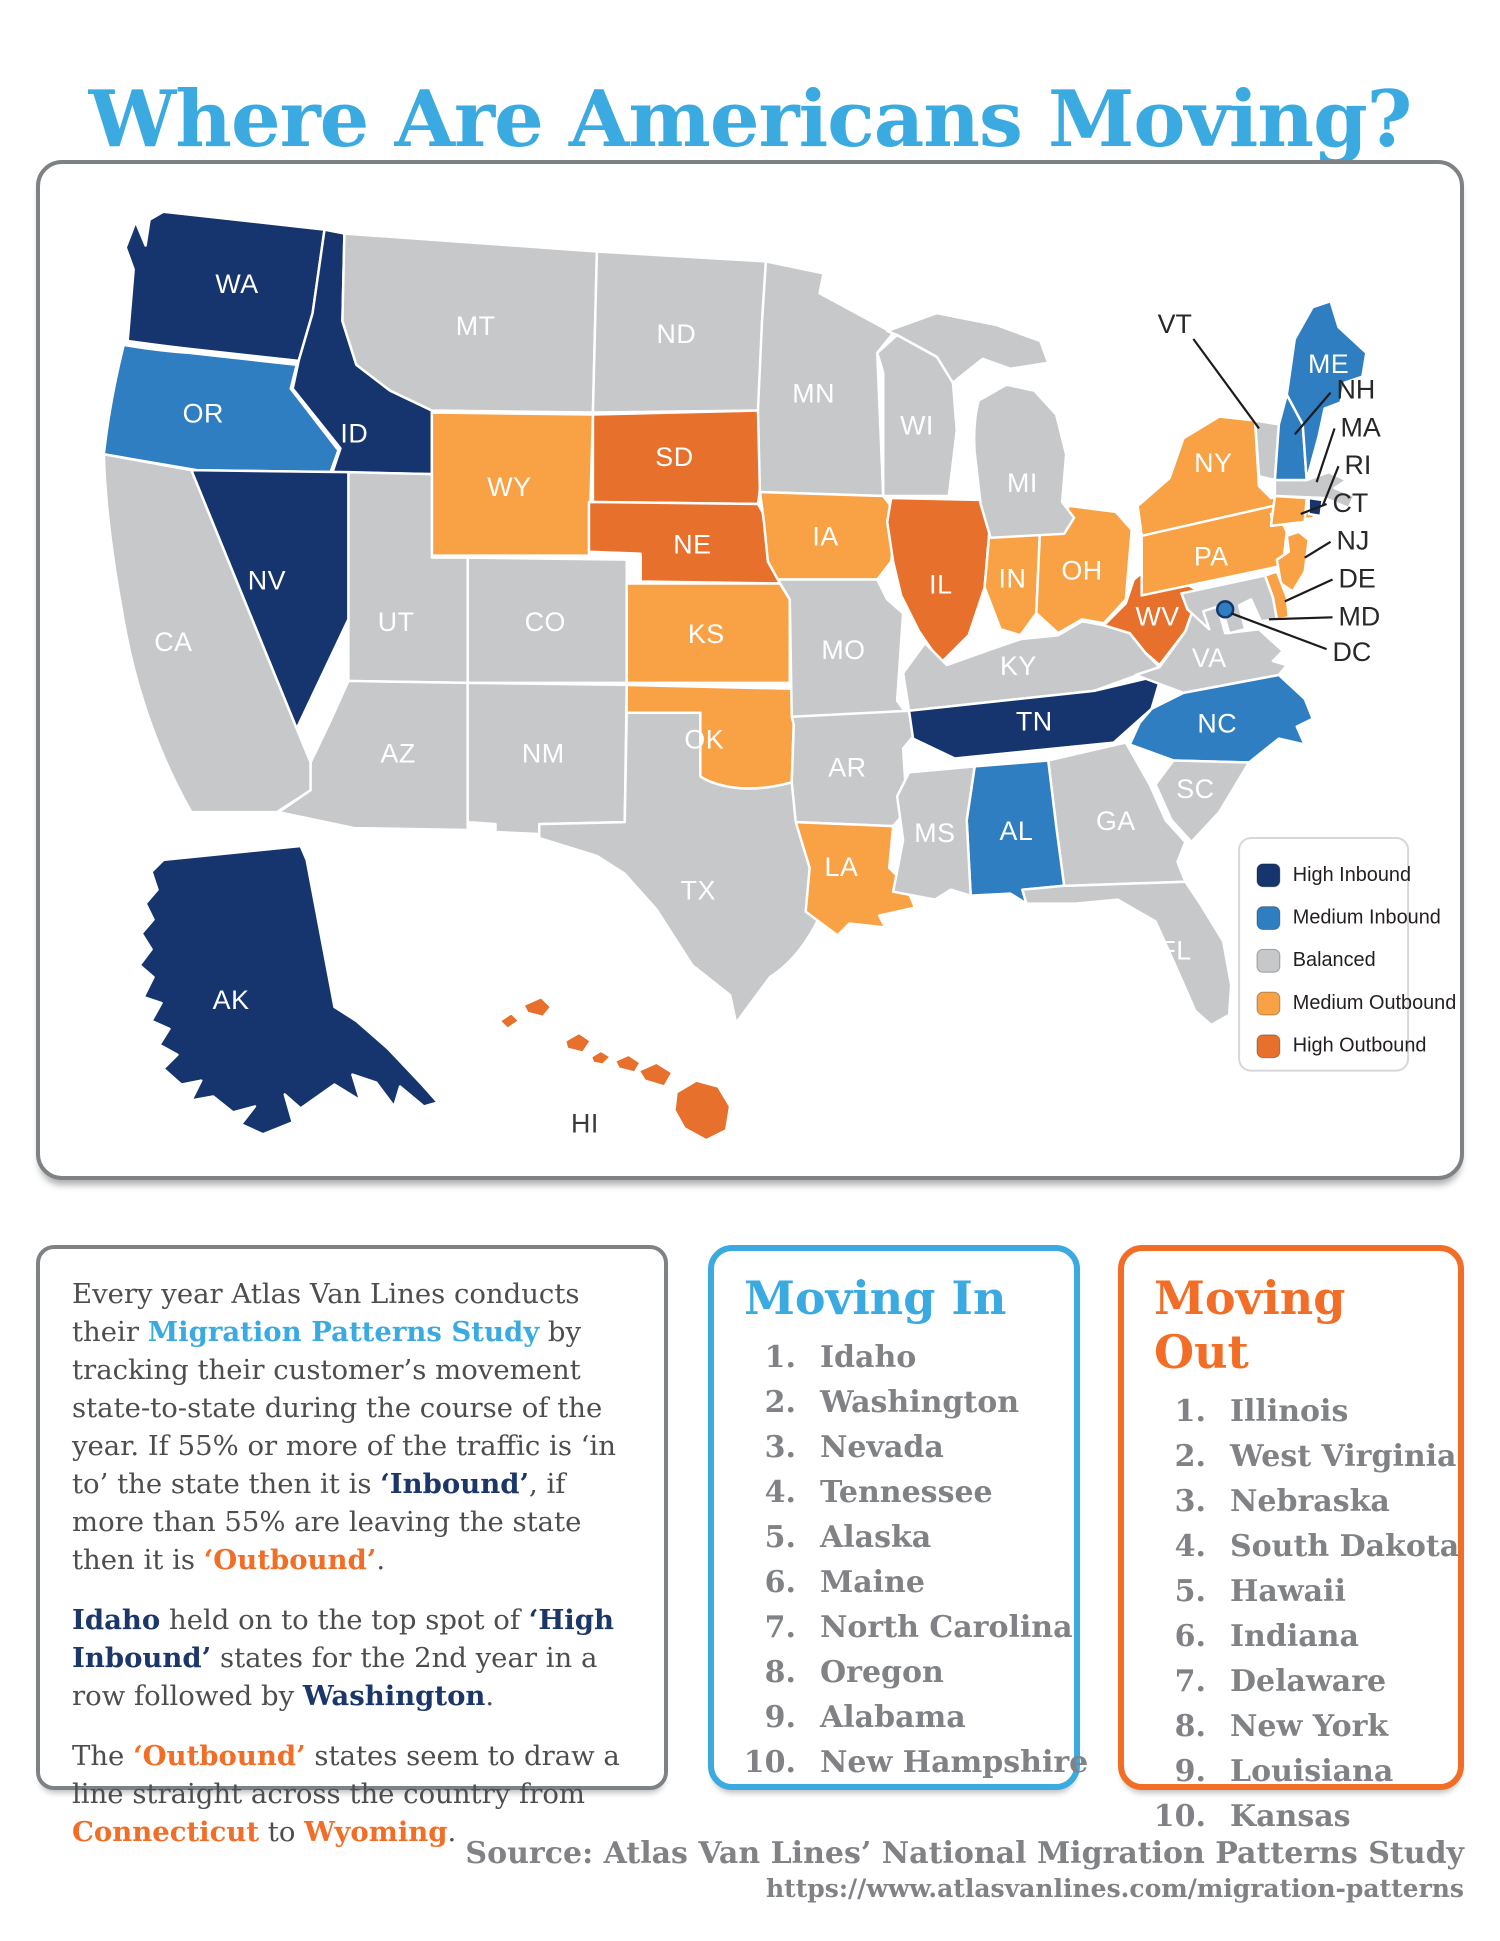 This screenshot has height=1941, width=1500. What do you see at coordinates (1127, 953) in the screenshot?
I see `state-fl` at bounding box center [1127, 953].